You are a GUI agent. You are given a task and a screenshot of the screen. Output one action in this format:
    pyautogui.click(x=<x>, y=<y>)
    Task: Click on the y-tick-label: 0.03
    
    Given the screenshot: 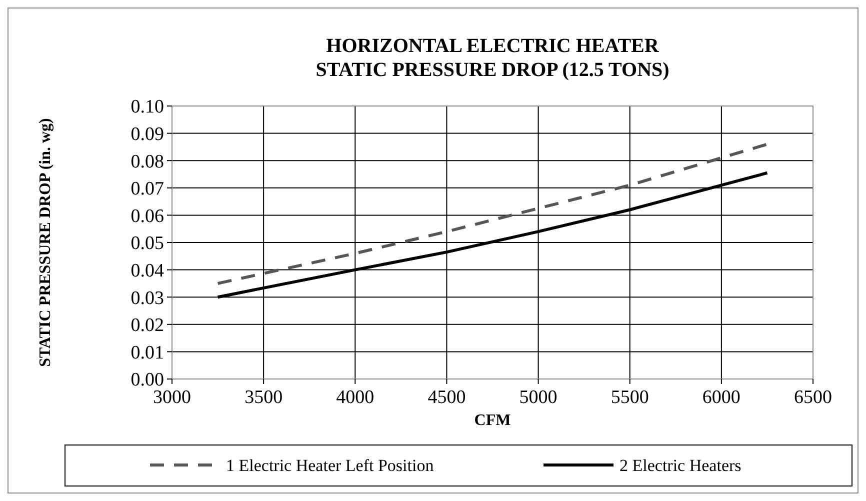 What is the action you would take?
    pyautogui.click(x=147, y=298)
    